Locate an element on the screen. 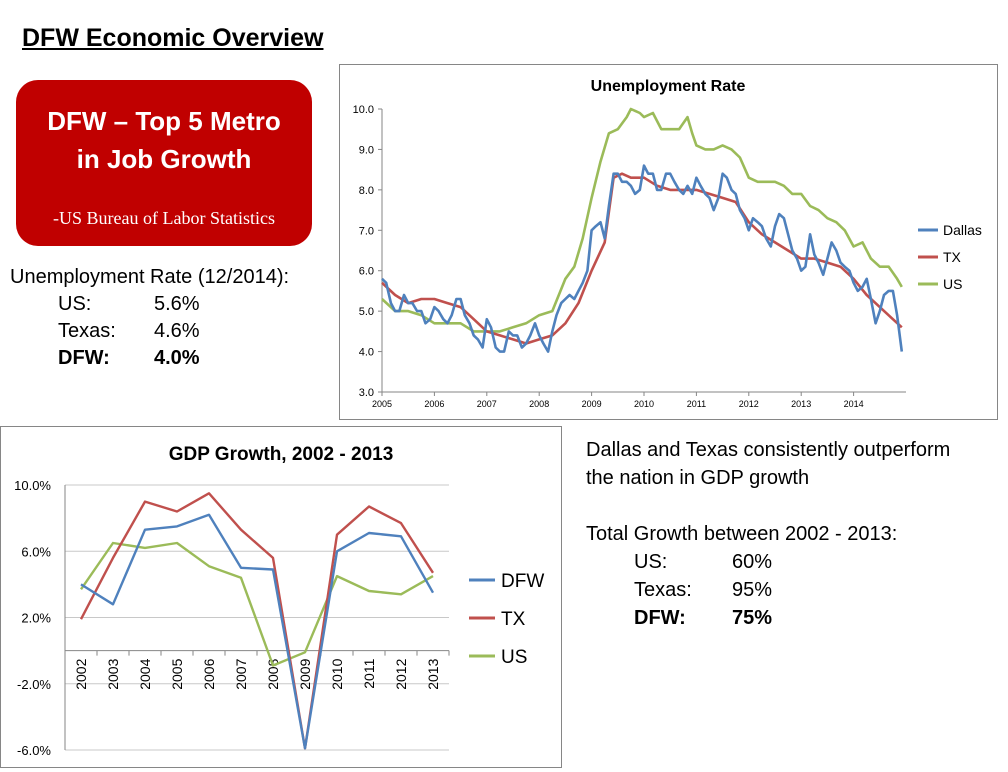 Image resolution: width=1008 pixels, height=772 pixels. x-tick-label: 2004 is located at coordinates (145, 673).